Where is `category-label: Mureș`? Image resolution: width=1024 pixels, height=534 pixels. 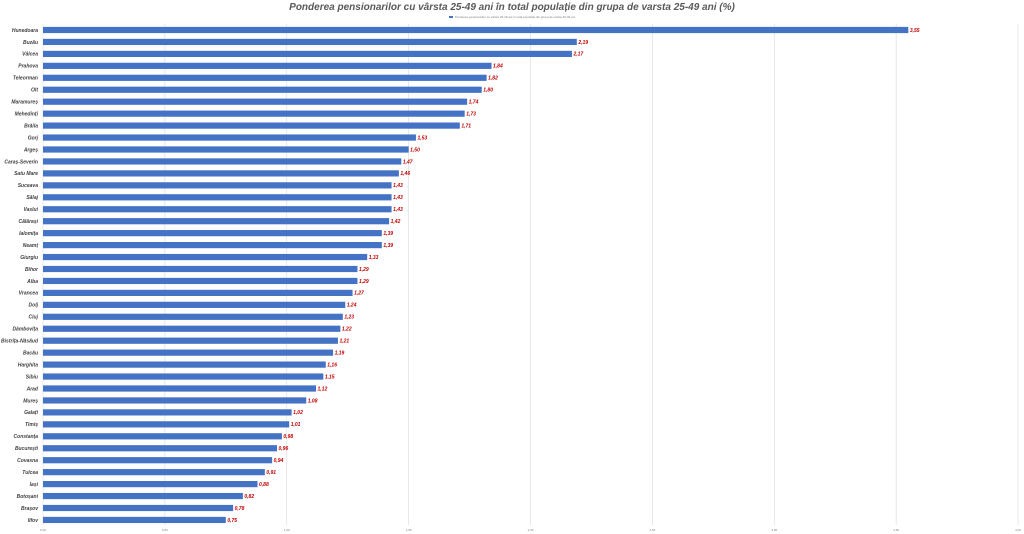
category-label: Mureș is located at coordinates (30, 401).